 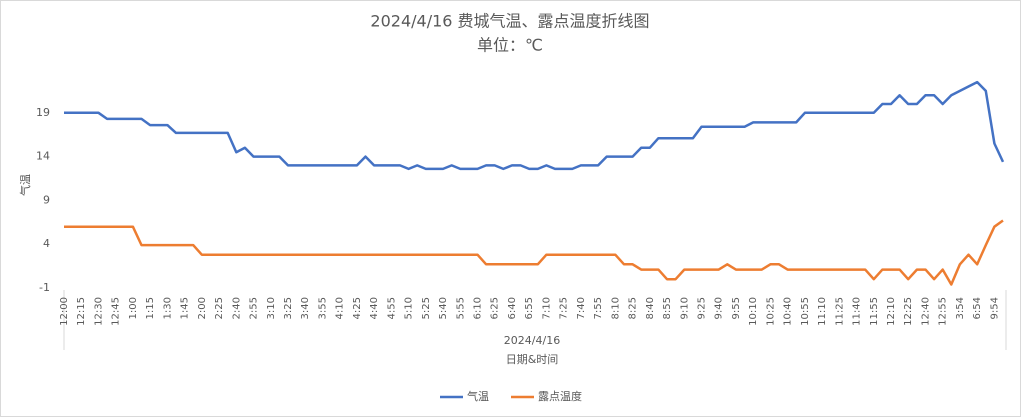 I want to click on x-tick-label: 1:00, so click(x=133, y=308).